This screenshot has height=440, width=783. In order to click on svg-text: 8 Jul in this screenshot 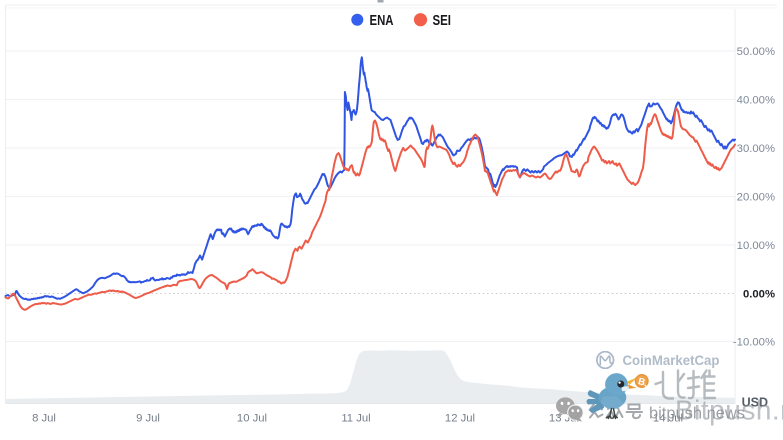, I will do `click(44, 419)`.